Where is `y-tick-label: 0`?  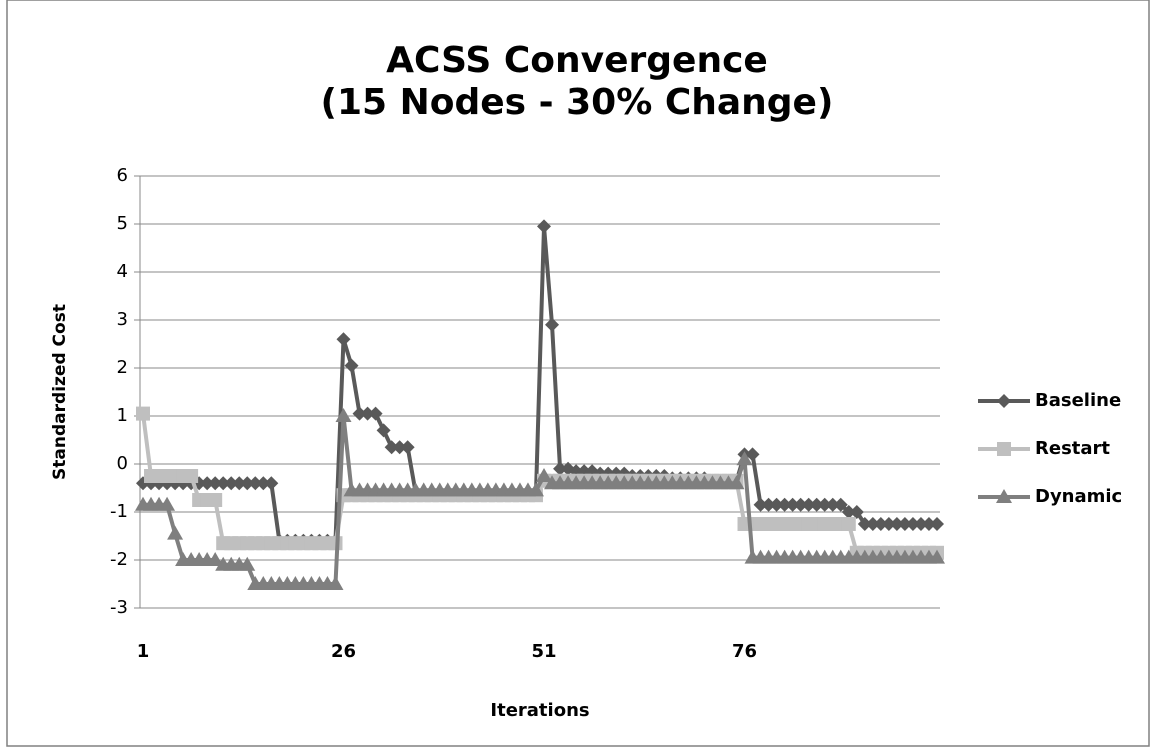
y-tick-label: 0 is located at coordinates (122, 463).